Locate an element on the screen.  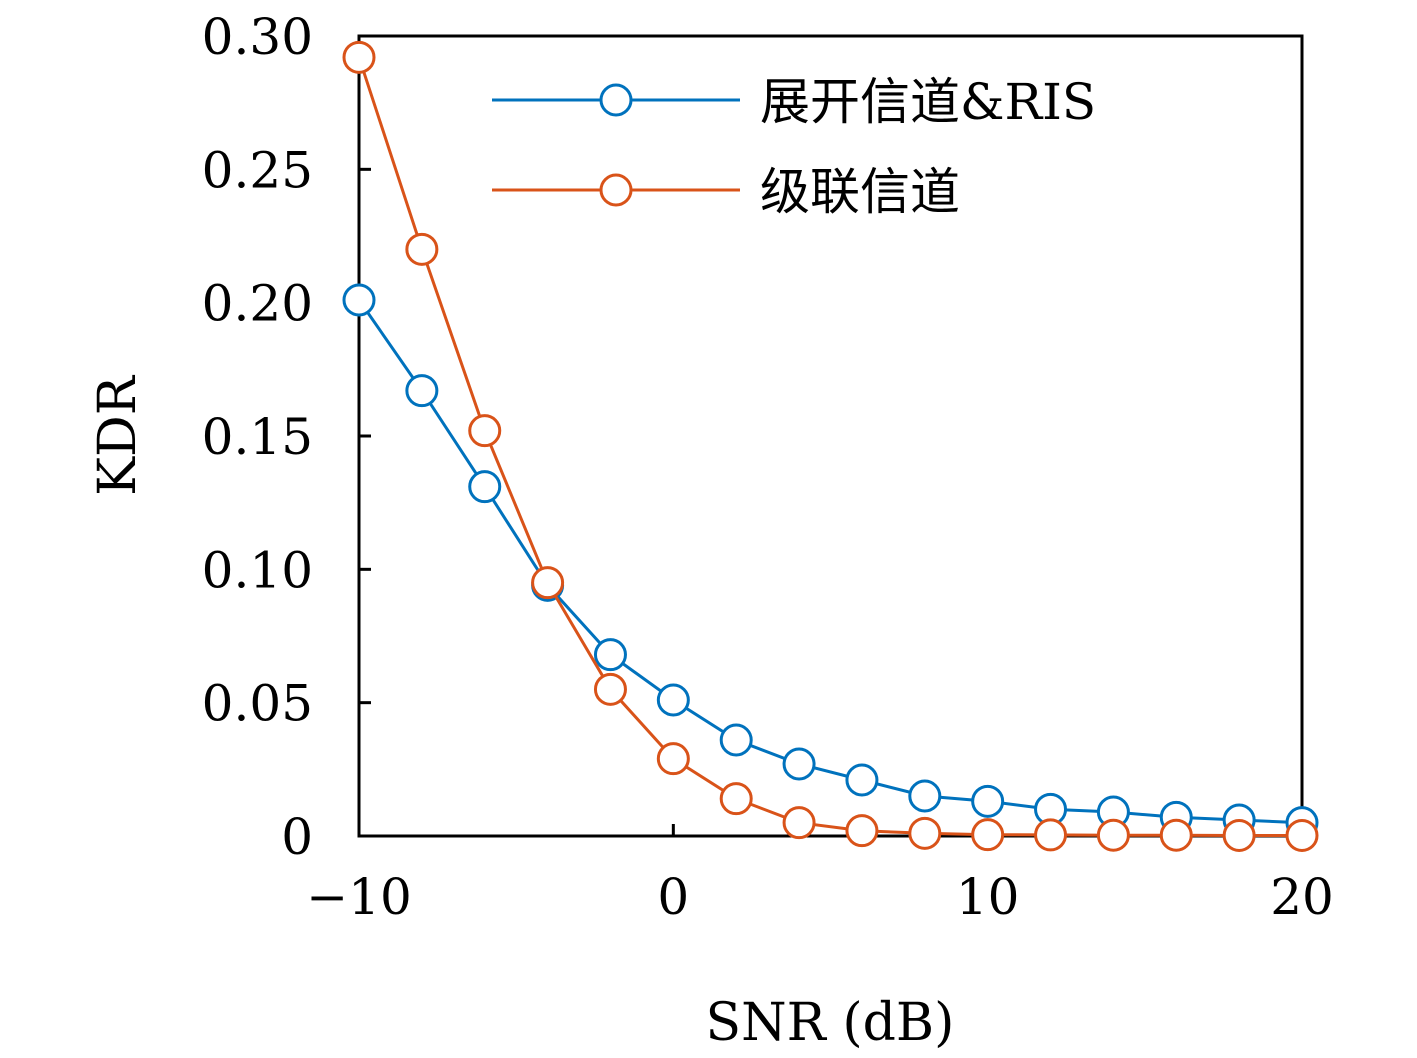
y-tick-label: 0.05 is located at coordinates (257, 704).